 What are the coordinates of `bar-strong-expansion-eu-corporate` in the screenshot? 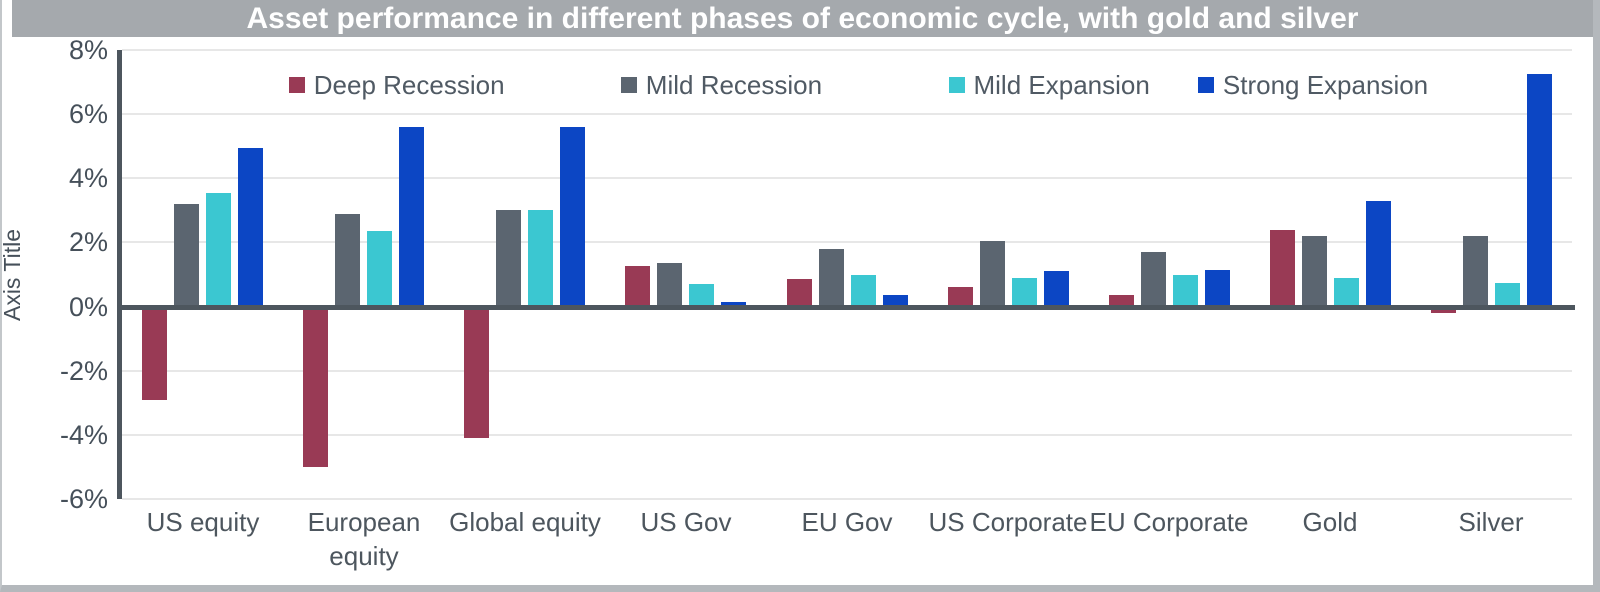 It's located at (1217, 288).